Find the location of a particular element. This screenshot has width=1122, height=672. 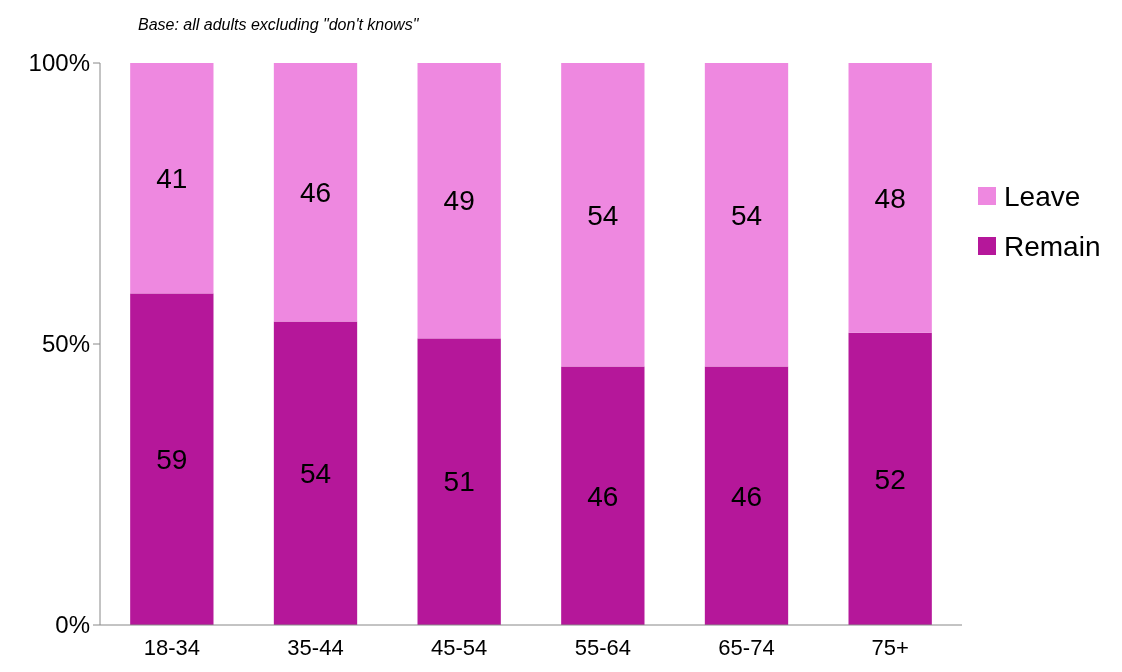

y-tick-label: 0% is located at coordinates (72, 625).